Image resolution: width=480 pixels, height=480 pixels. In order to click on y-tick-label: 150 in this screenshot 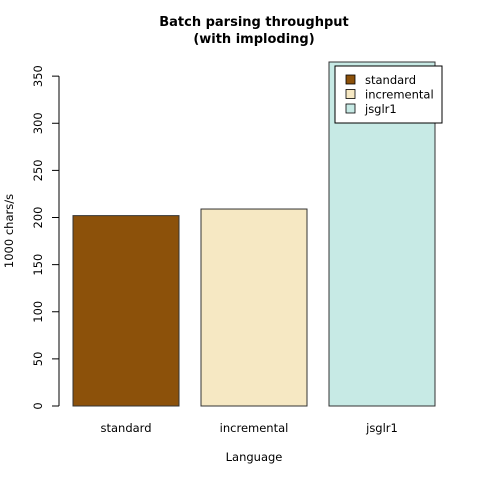, I will do `click(38, 265)`.